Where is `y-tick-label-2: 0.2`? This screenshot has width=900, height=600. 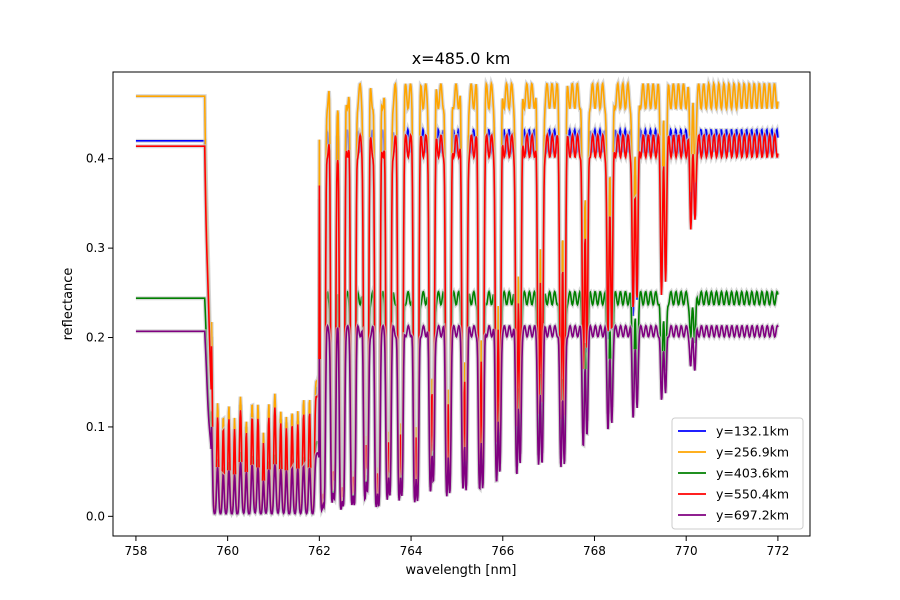 y-tick-label-2: 0.2 is located at coordinates (95, 338).